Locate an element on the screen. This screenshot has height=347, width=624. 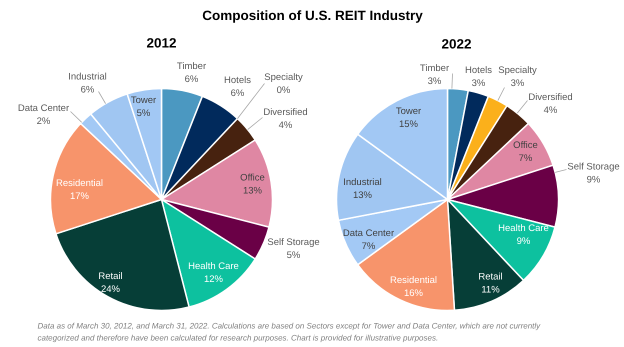
chart-title: 2012 is located at coordinates (161, 43).